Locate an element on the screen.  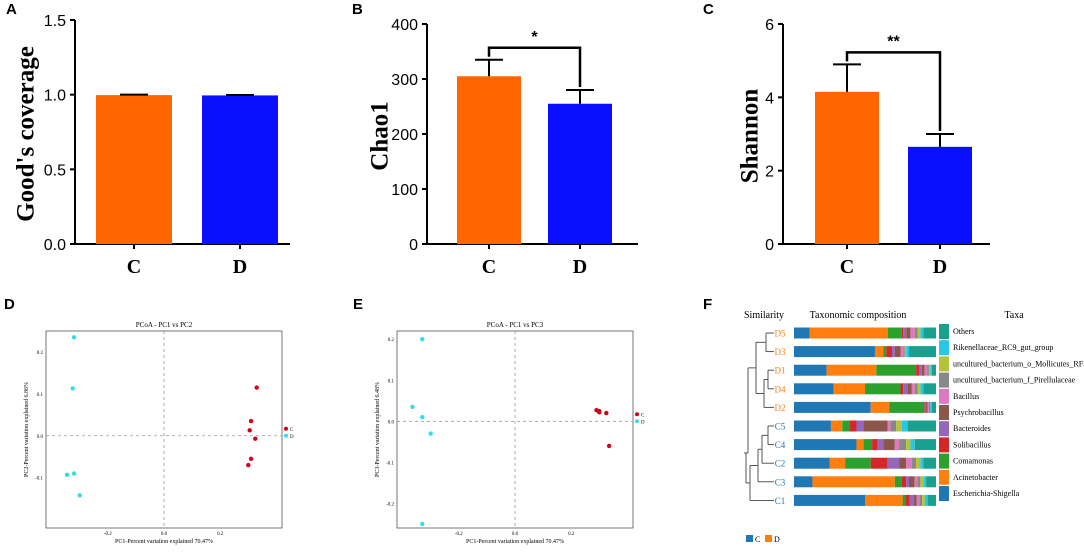
y-tick-label: 400 is located at coordinates (404, 25).